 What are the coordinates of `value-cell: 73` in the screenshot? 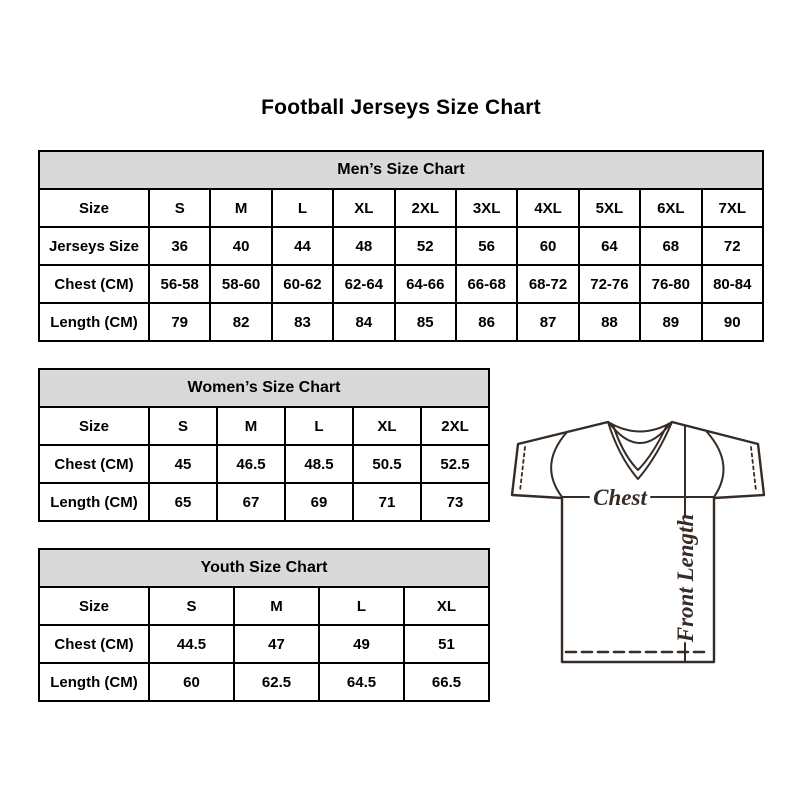 It's located at (455, 502).